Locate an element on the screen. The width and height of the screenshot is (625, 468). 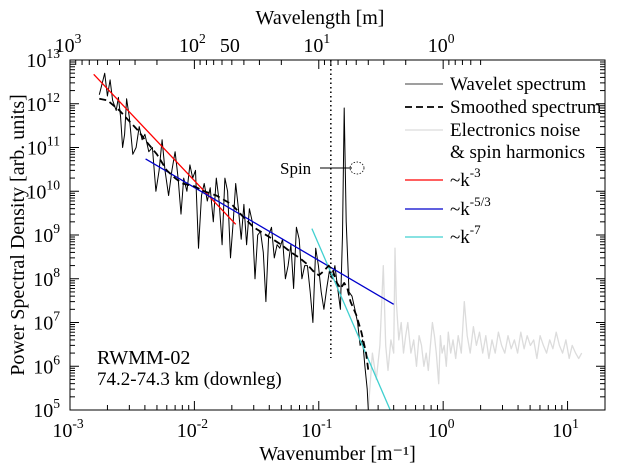
series-noise is located at coordinates (475, 329).